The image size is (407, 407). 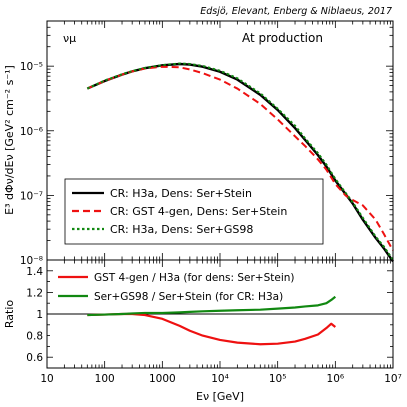 What do you see at coordinates (46, 379) in the screenshot?
I see `x-tick-label: 10` at bounding box center [46, 379].